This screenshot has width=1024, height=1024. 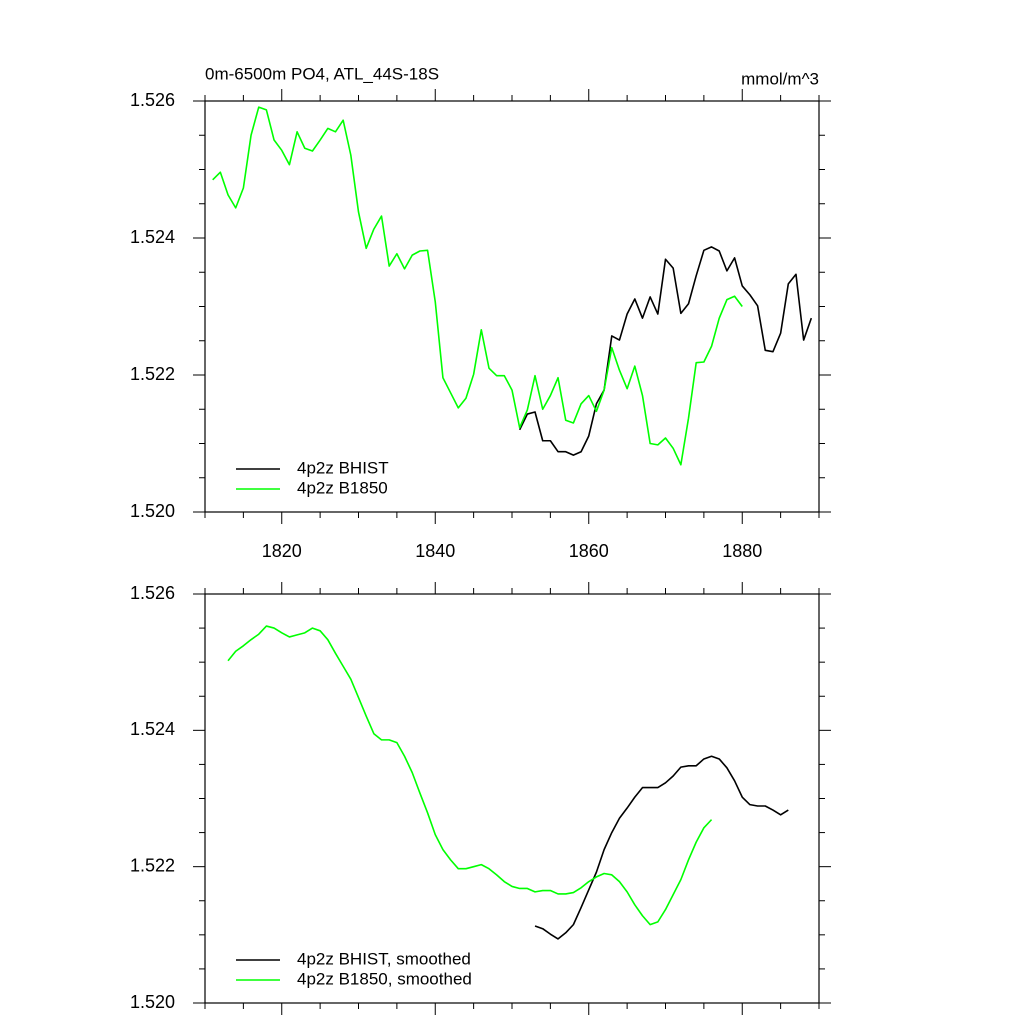 I want to click on x-tick-label: 1840, so click(x=435, y=551).